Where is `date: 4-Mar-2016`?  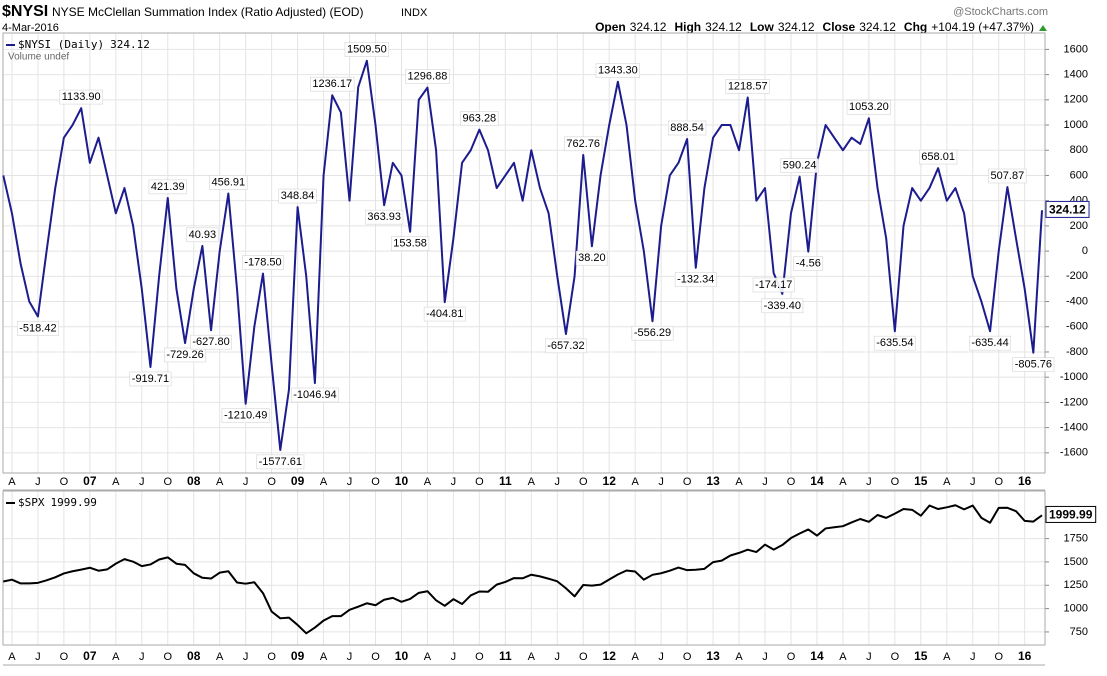 date: 4-Mar-2016 is located at coordinates (30, 28).